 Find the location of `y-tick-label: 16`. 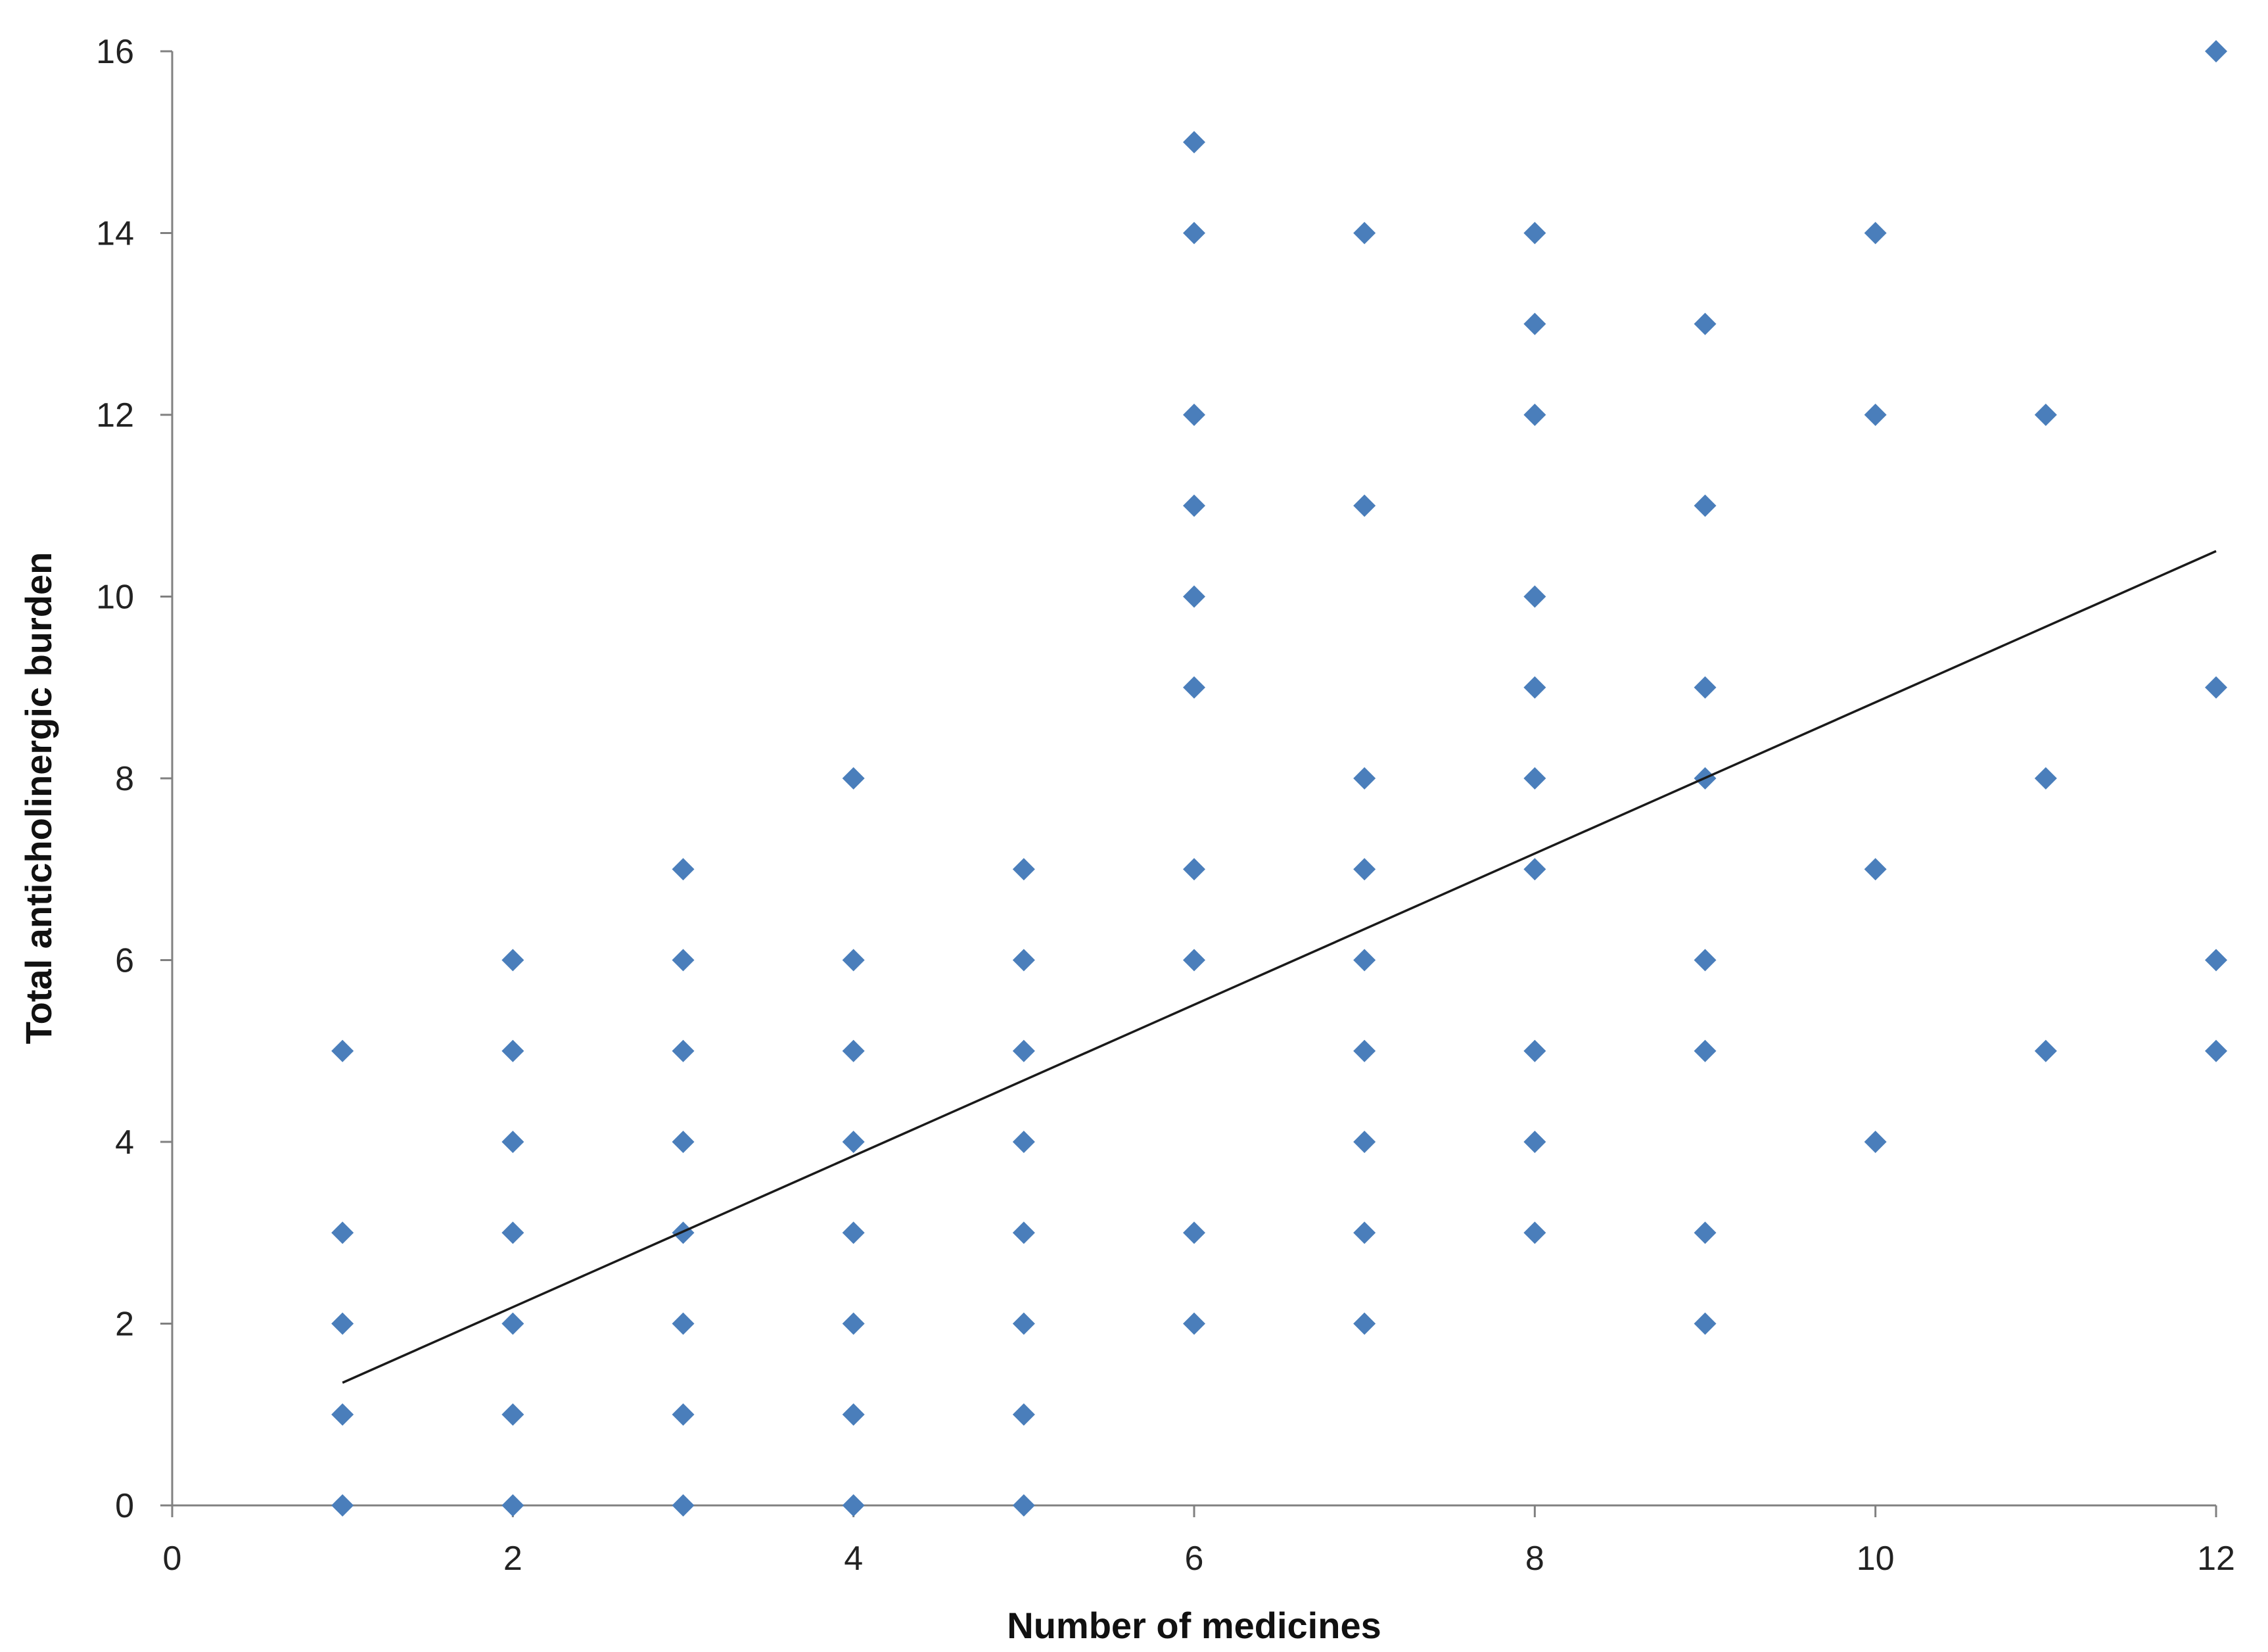

y-tick-label: 16 is located at coordinates (115, 52).